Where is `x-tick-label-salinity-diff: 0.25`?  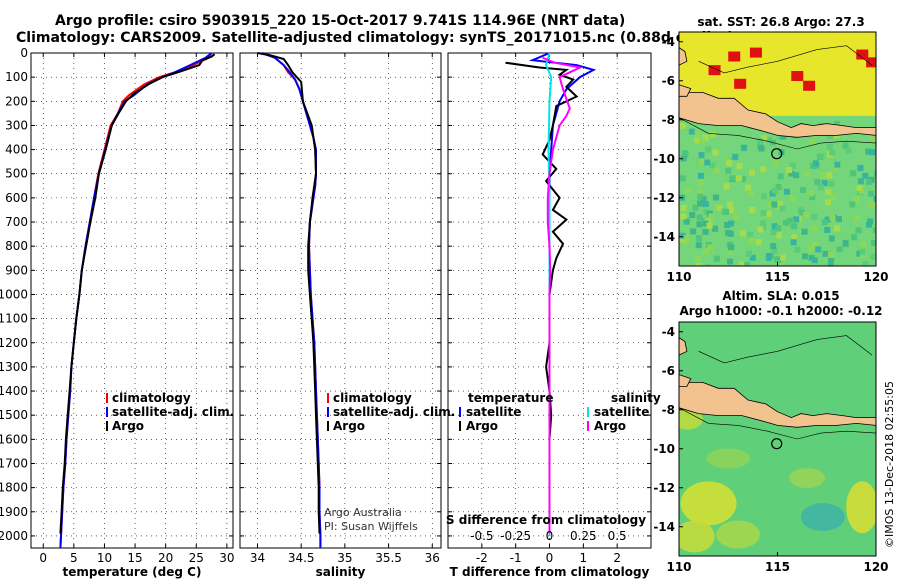
x-tick-label-salinity-diff: 0.25 is located at coordinates (583, 536).